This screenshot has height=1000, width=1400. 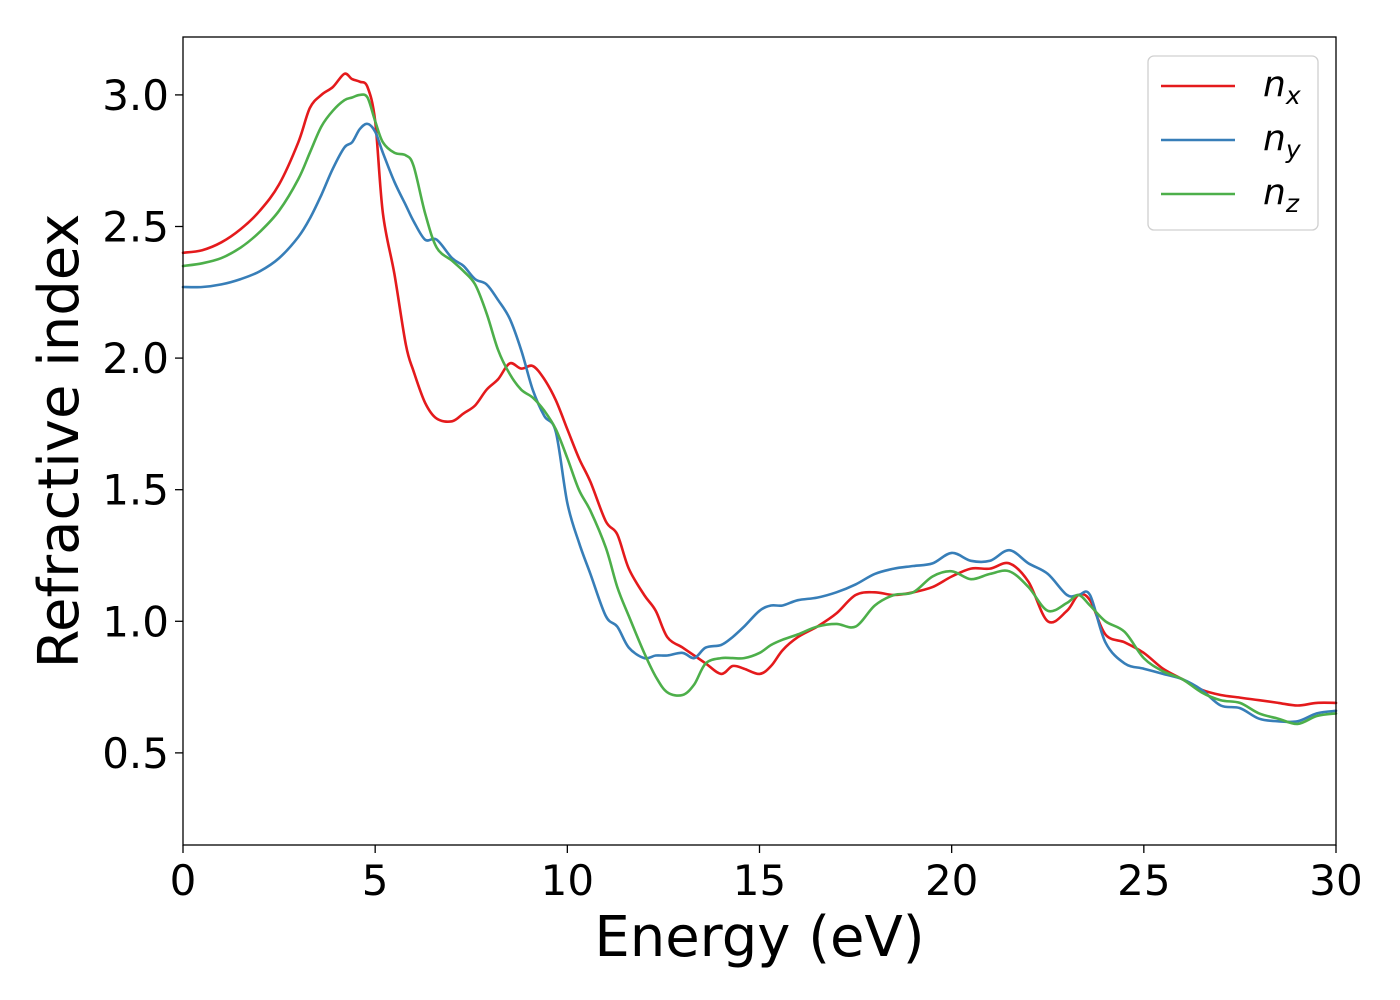 What do you see at coordinates (135, 753) in the screenshot?
I see `y-tick-label: 0.5` at bounding box center [135, 753].